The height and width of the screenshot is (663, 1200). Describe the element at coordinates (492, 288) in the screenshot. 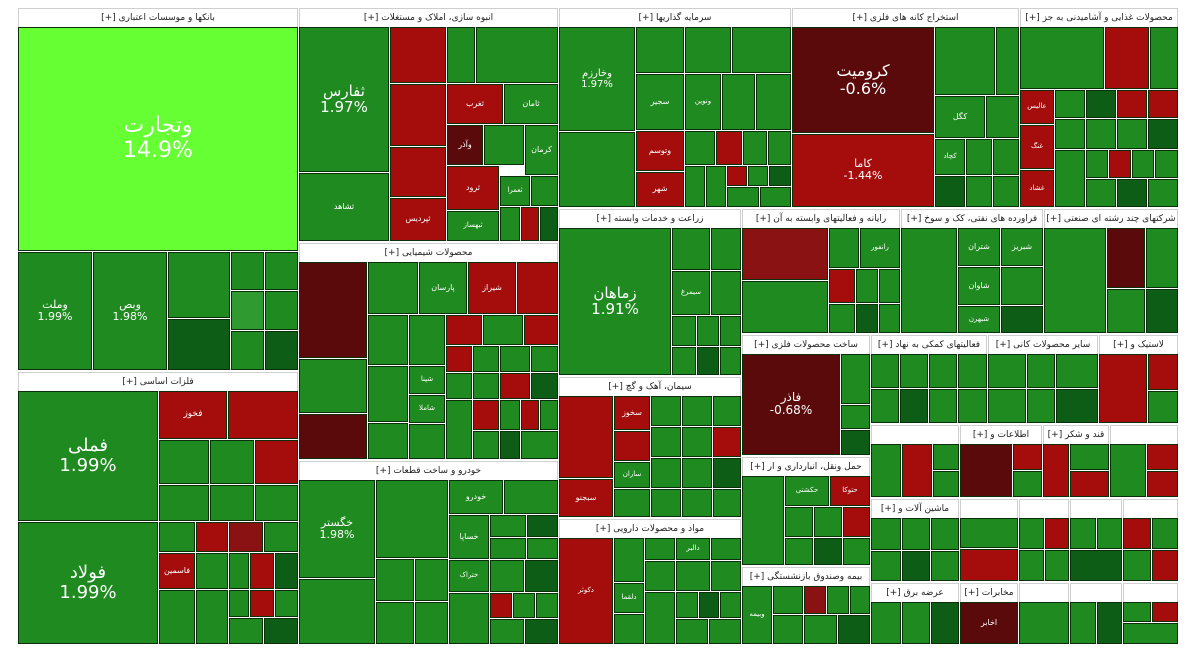

I see `tile-shiraz: شیراز` at that location.